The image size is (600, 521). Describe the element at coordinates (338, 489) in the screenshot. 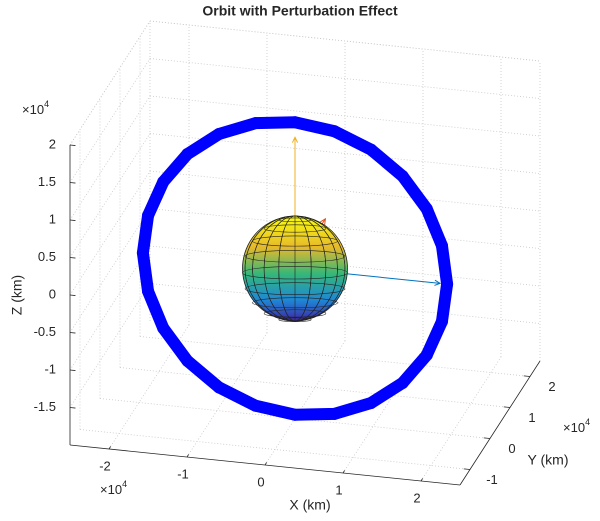

I see `x-tick-label: 1` at that location.